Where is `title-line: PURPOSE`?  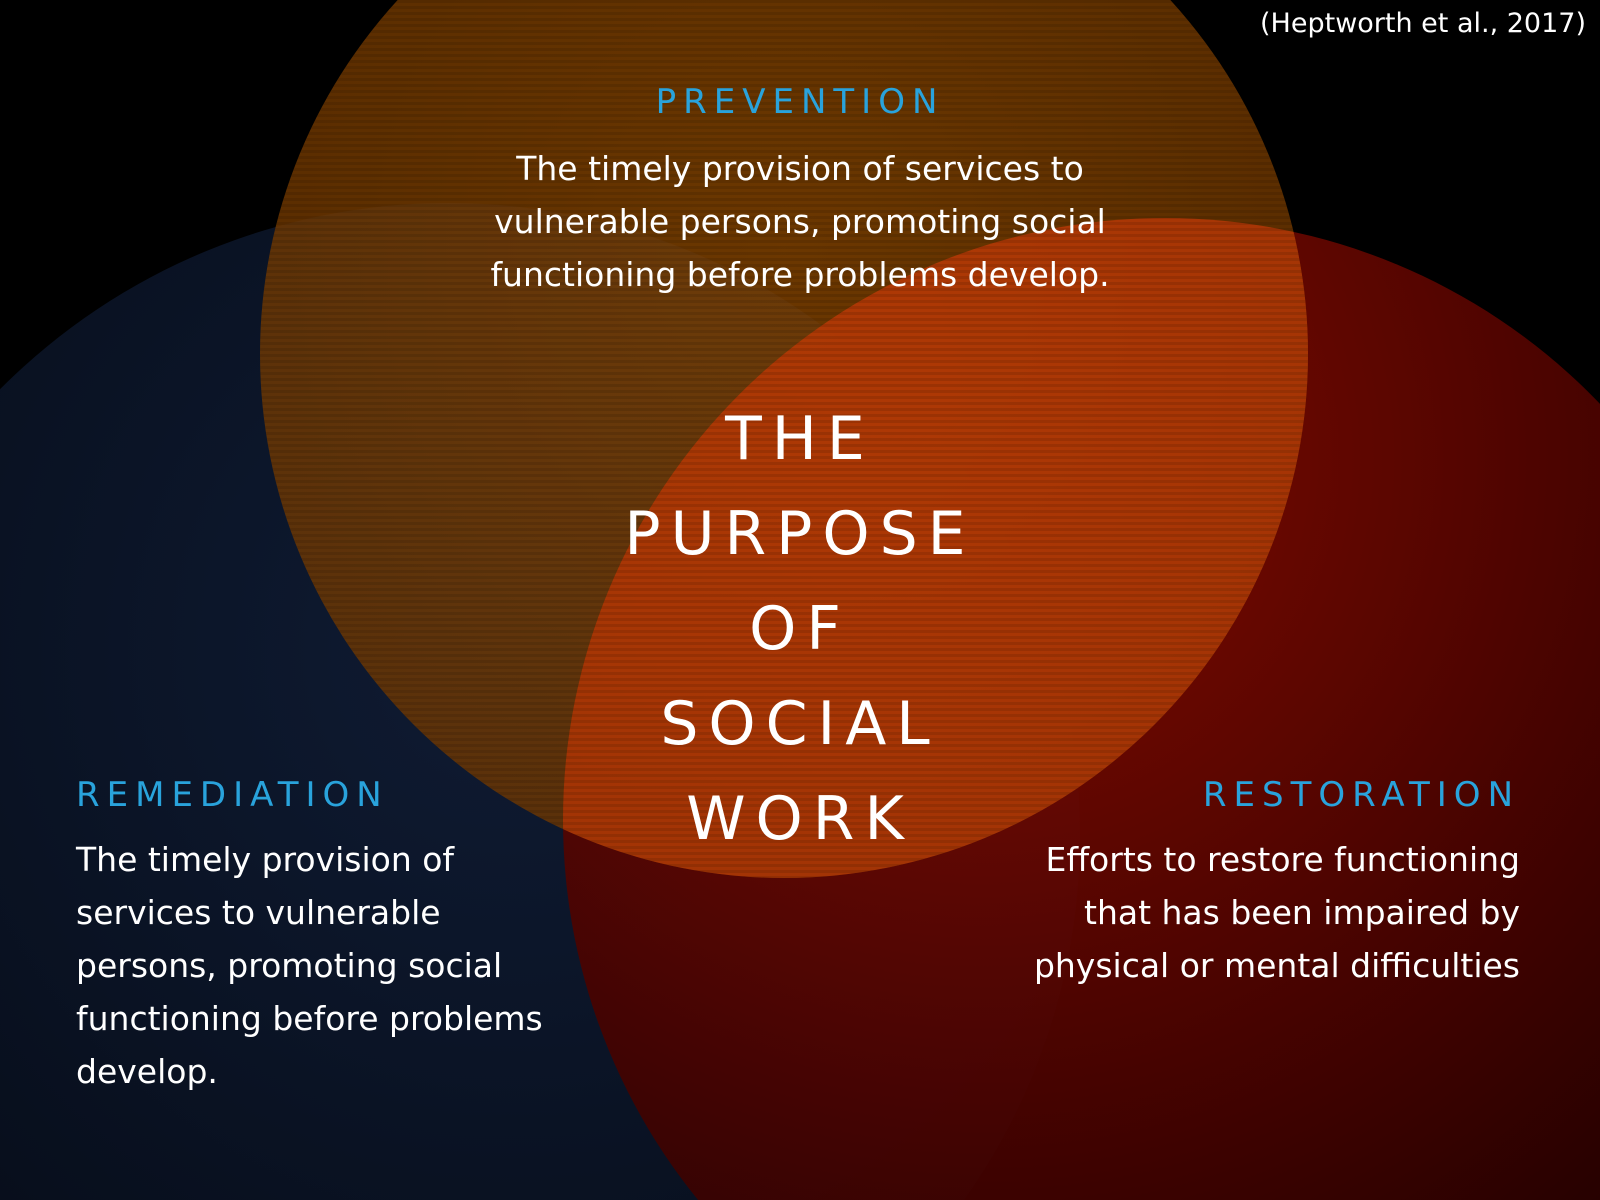
title-line: PURPOSE is located at coordinates (800, 534).